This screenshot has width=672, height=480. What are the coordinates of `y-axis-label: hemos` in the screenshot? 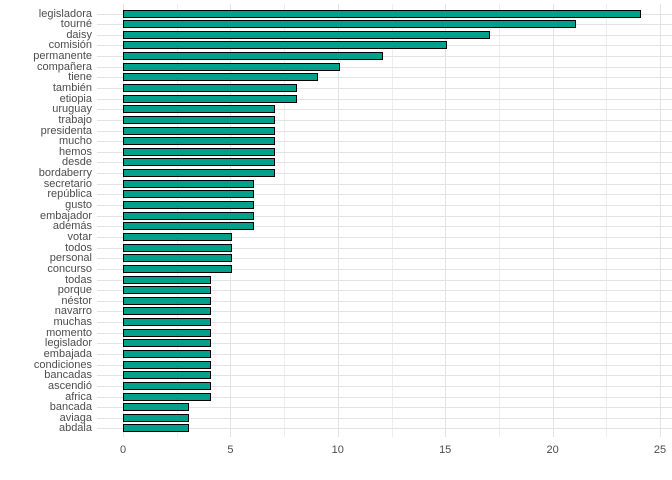 It's located at (75, 151).